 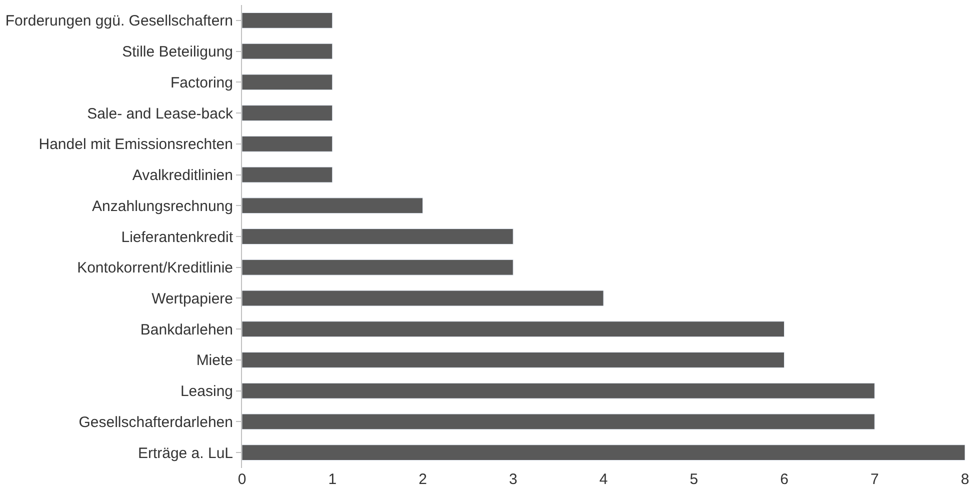 I want to click on y-tick-label: Stille Beteiligung, so click(x=177, y=52).